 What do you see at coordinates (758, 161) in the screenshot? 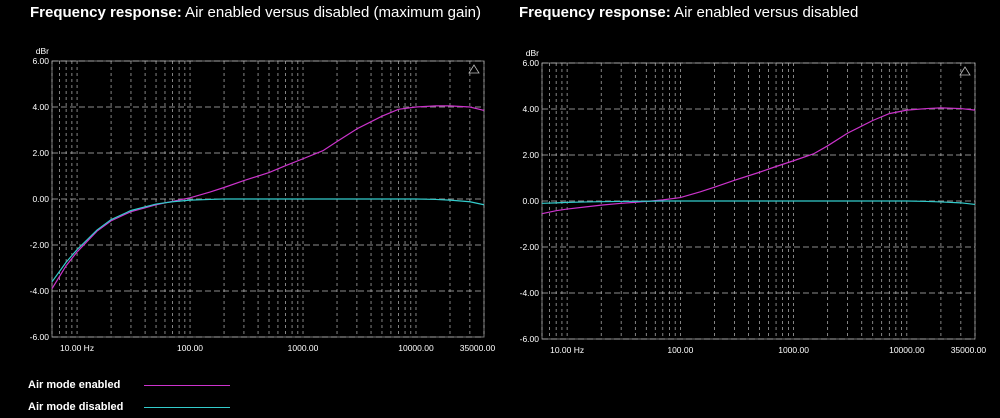
I see `series-line-air-mode-enabled` at bounding box center [758, 161].